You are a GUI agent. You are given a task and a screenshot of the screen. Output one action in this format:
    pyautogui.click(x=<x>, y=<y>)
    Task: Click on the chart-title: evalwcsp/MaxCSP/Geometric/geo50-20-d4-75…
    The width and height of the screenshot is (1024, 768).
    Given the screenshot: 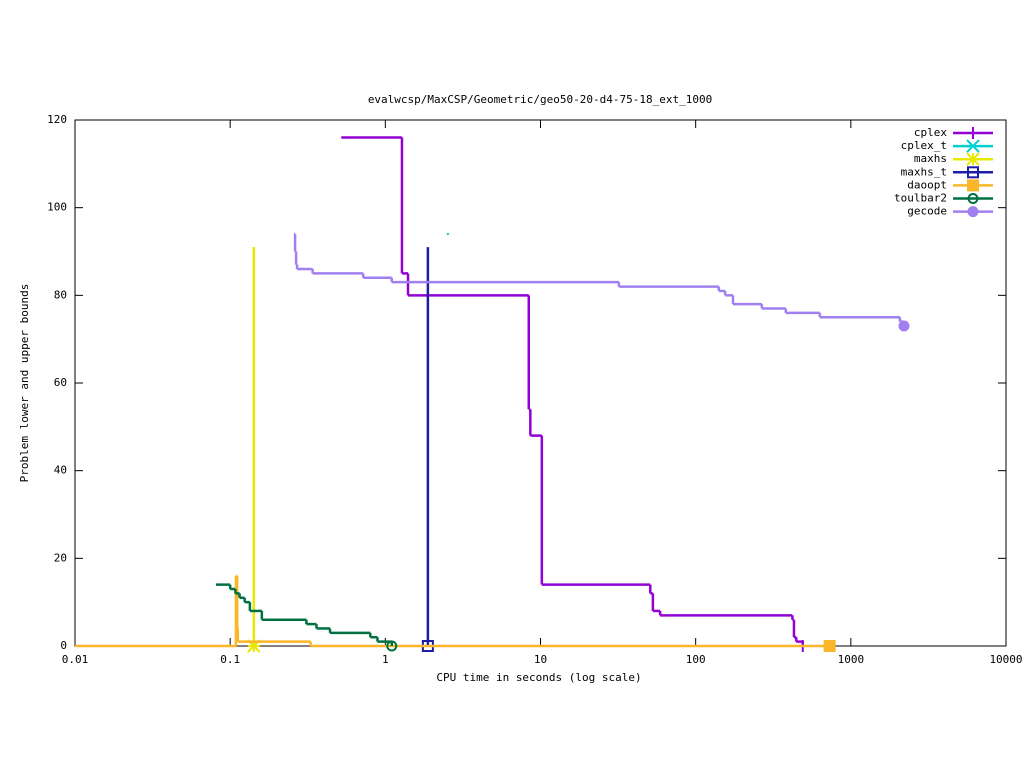 What is the action you would take?
    pyautogui.click(x=540, y=99)
    